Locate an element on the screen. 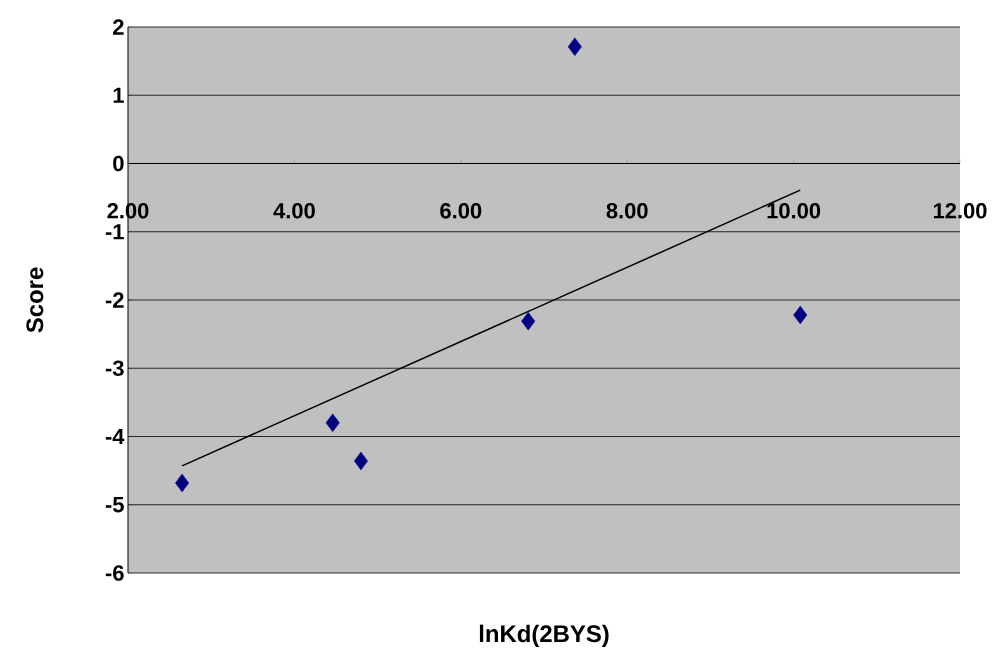 The image size is (1006, 655). x-tick-label: 6.00 is located at coordinates (461, 211).